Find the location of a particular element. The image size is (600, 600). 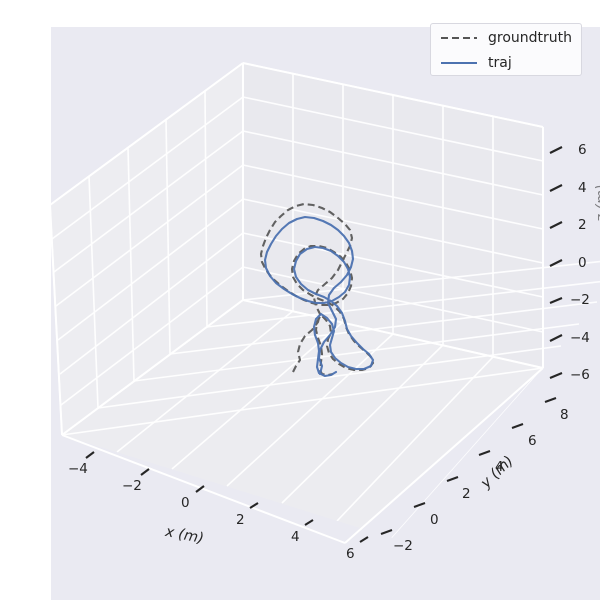

floor-clip-right is located at coordinates (496, 480).